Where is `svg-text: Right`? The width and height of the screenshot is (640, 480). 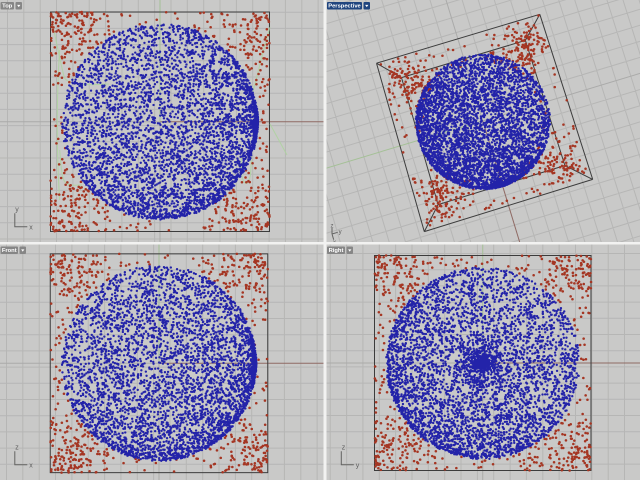
svg-text: Right is located at coordinates (336, 251).